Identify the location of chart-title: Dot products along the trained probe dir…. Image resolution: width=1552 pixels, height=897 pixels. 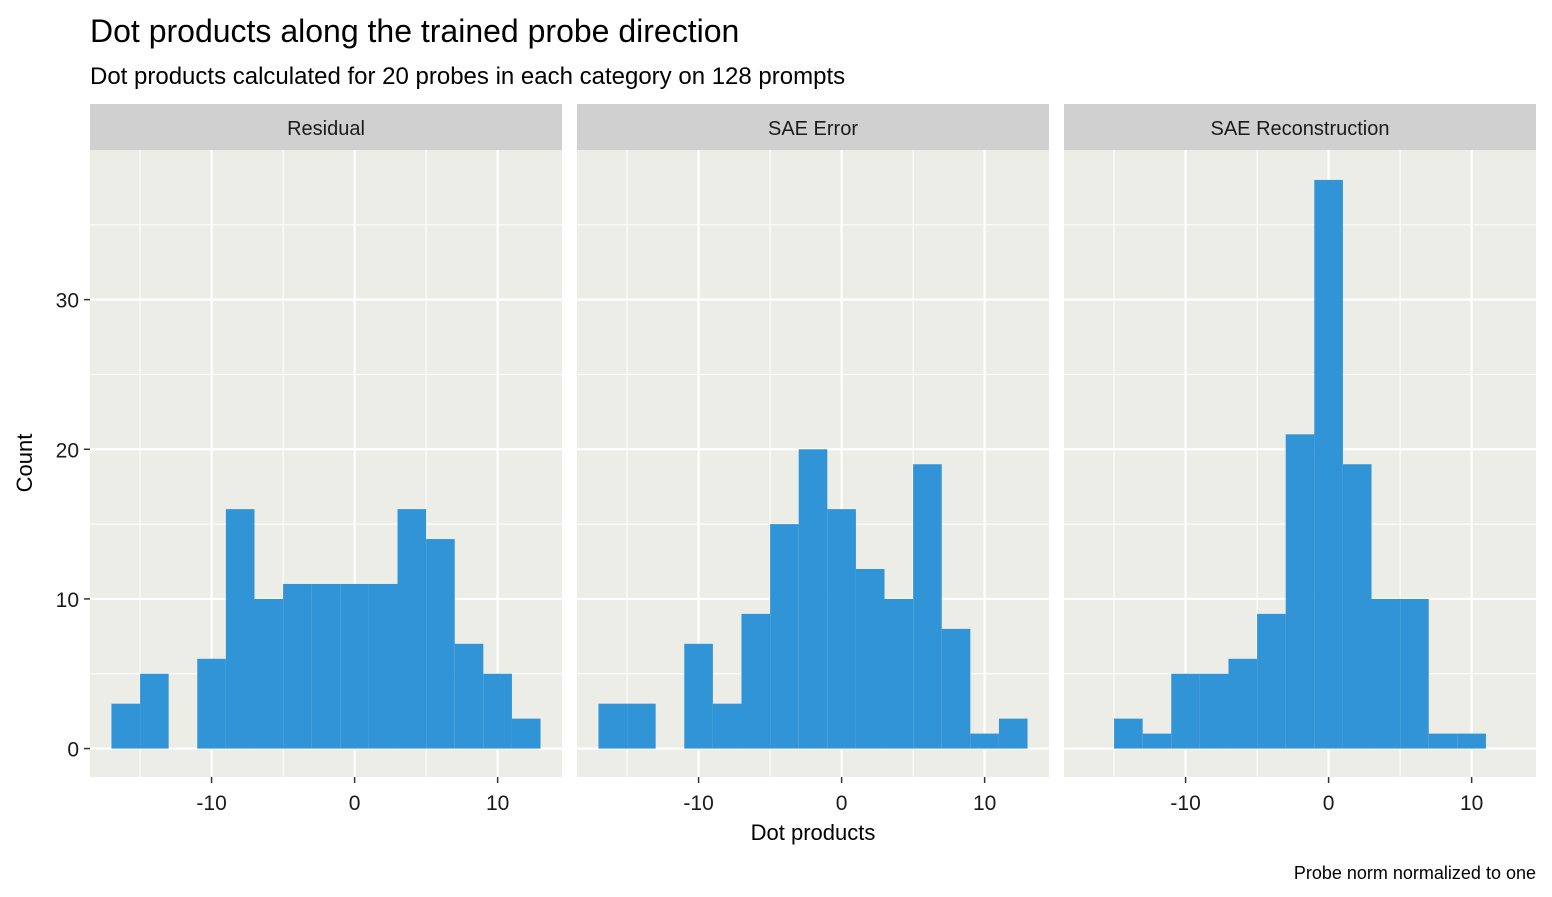
(414, 31).